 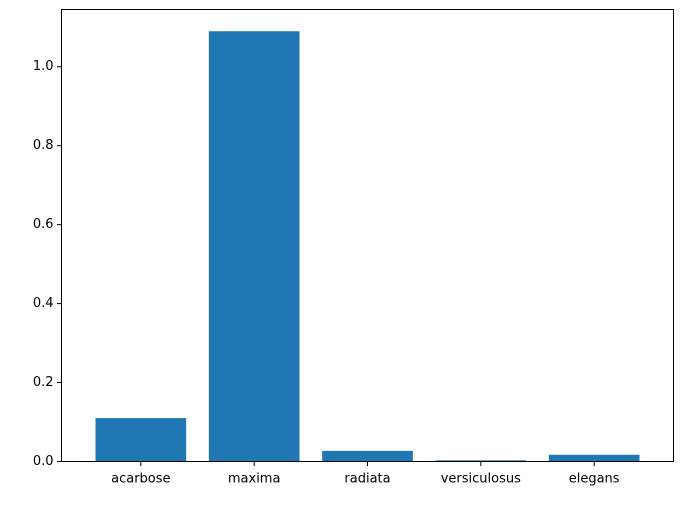 I want to click on y-axis: 0.0 0.2 0.4 0.6 0.8 1.0, so click(x=47, y=264).